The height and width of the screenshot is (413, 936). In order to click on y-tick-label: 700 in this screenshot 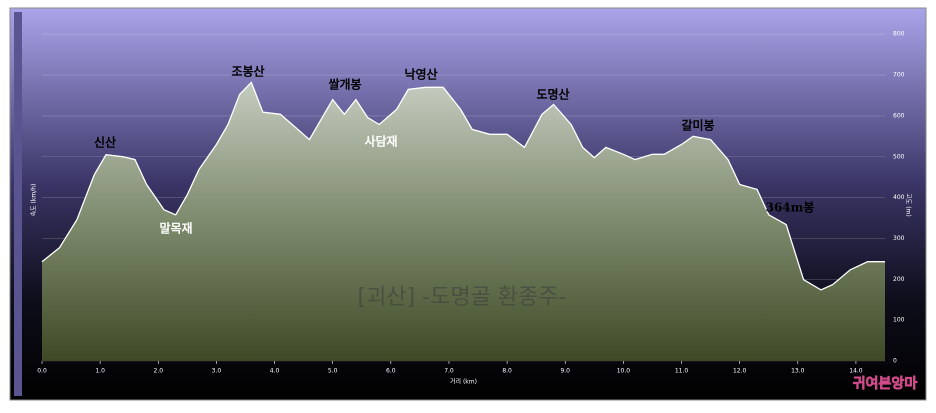, I will do `click(899, 75)`.